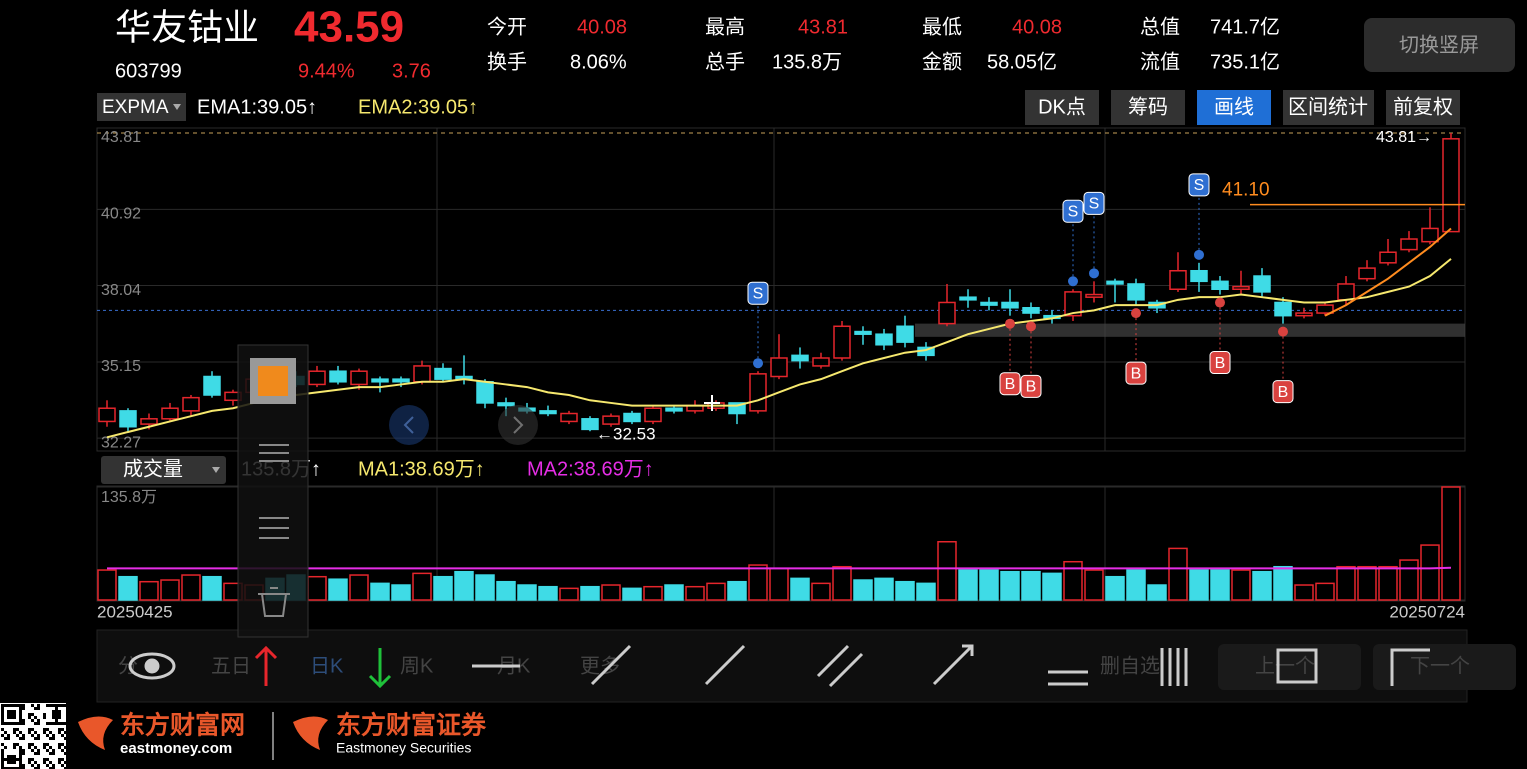 This screenshot has height=769, width=1527. I want to click on indicator-select, so click(141, 107).